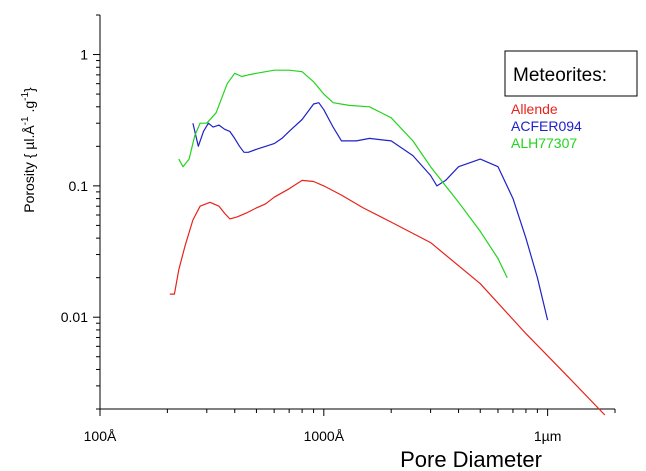 The width and height of the screenshot is (646, 471). Describe the element at coordinates (84, 55) in the screenshot. I see `y-tick-label: 1` at that location.